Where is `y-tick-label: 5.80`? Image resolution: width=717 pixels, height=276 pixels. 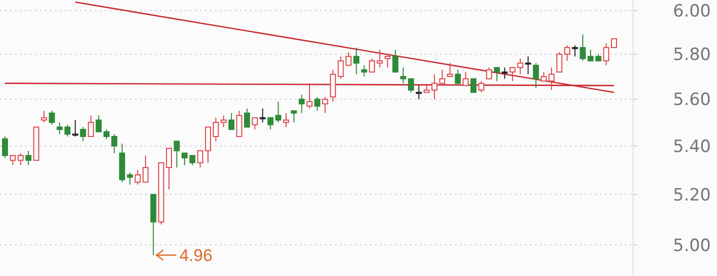
y-tick-label: 5.80 is located at coordinates (692, 55).